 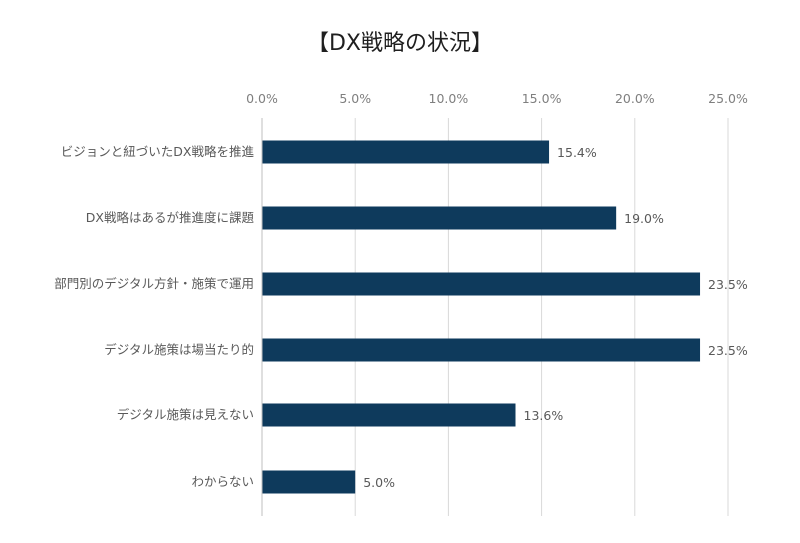 What do you see at coordinates (544, 415) in the screenshot?
I see `data-label: 13.6%` at bounding box center [544, 415].